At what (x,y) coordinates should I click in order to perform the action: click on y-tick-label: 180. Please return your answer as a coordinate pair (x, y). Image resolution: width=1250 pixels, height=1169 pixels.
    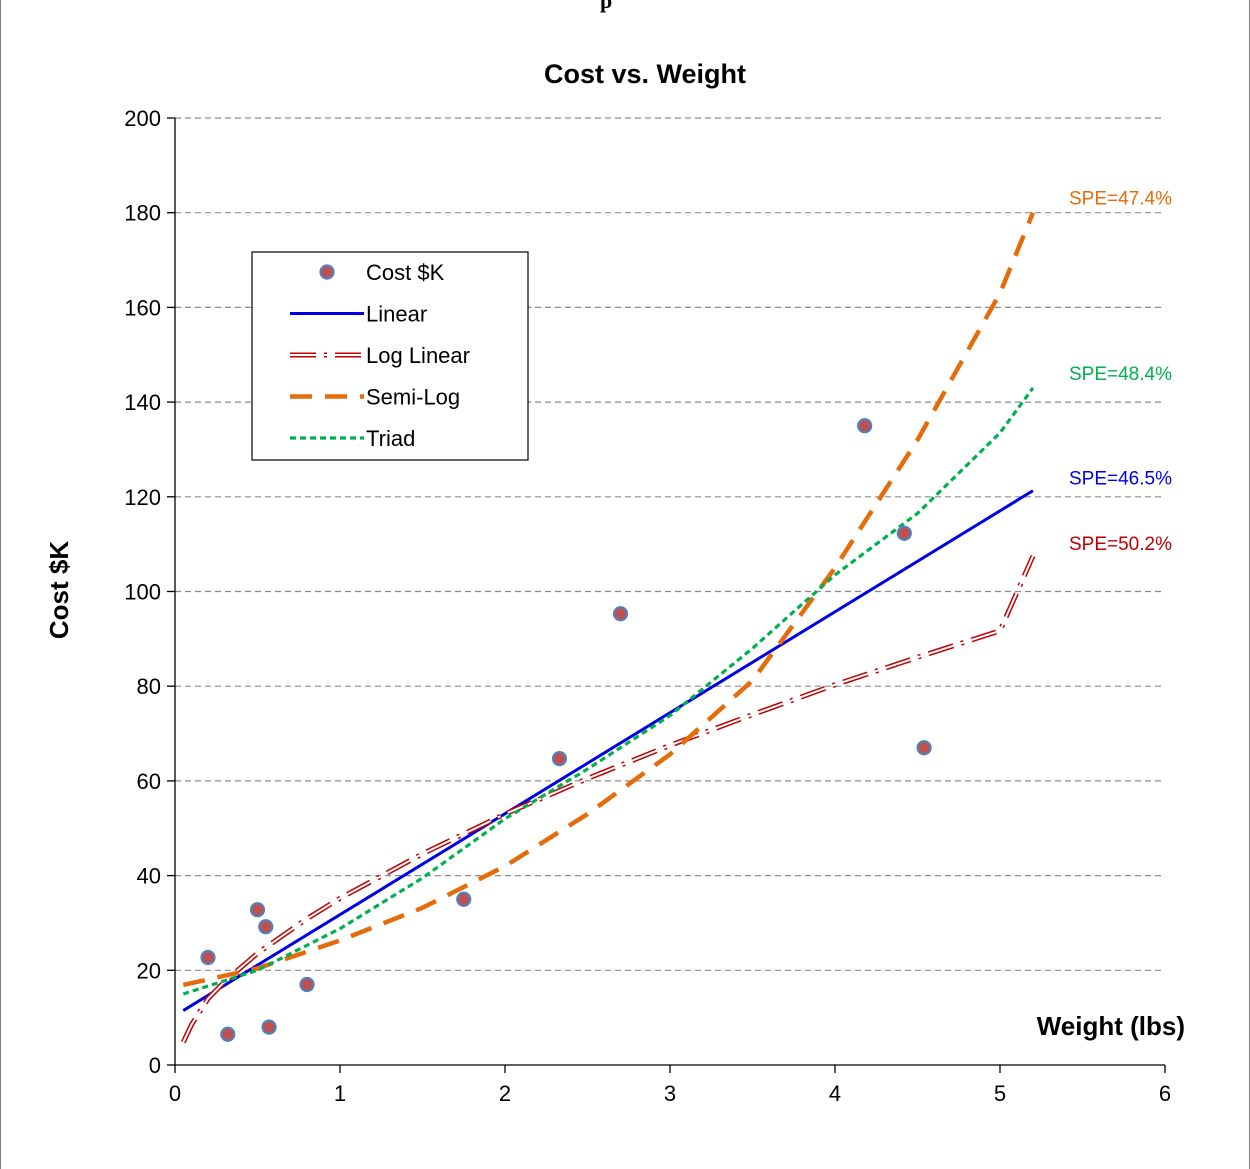
    Looking at the image, I should click on (142, 213).